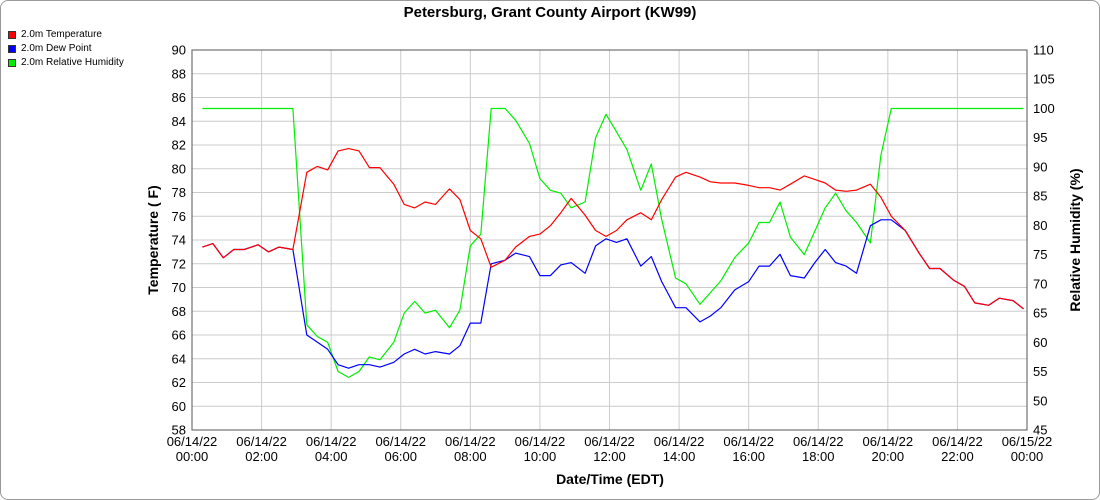  Describe the element at coordinates (179, 287) in the screenshot. I see `y-tick-label: 70` at that location.